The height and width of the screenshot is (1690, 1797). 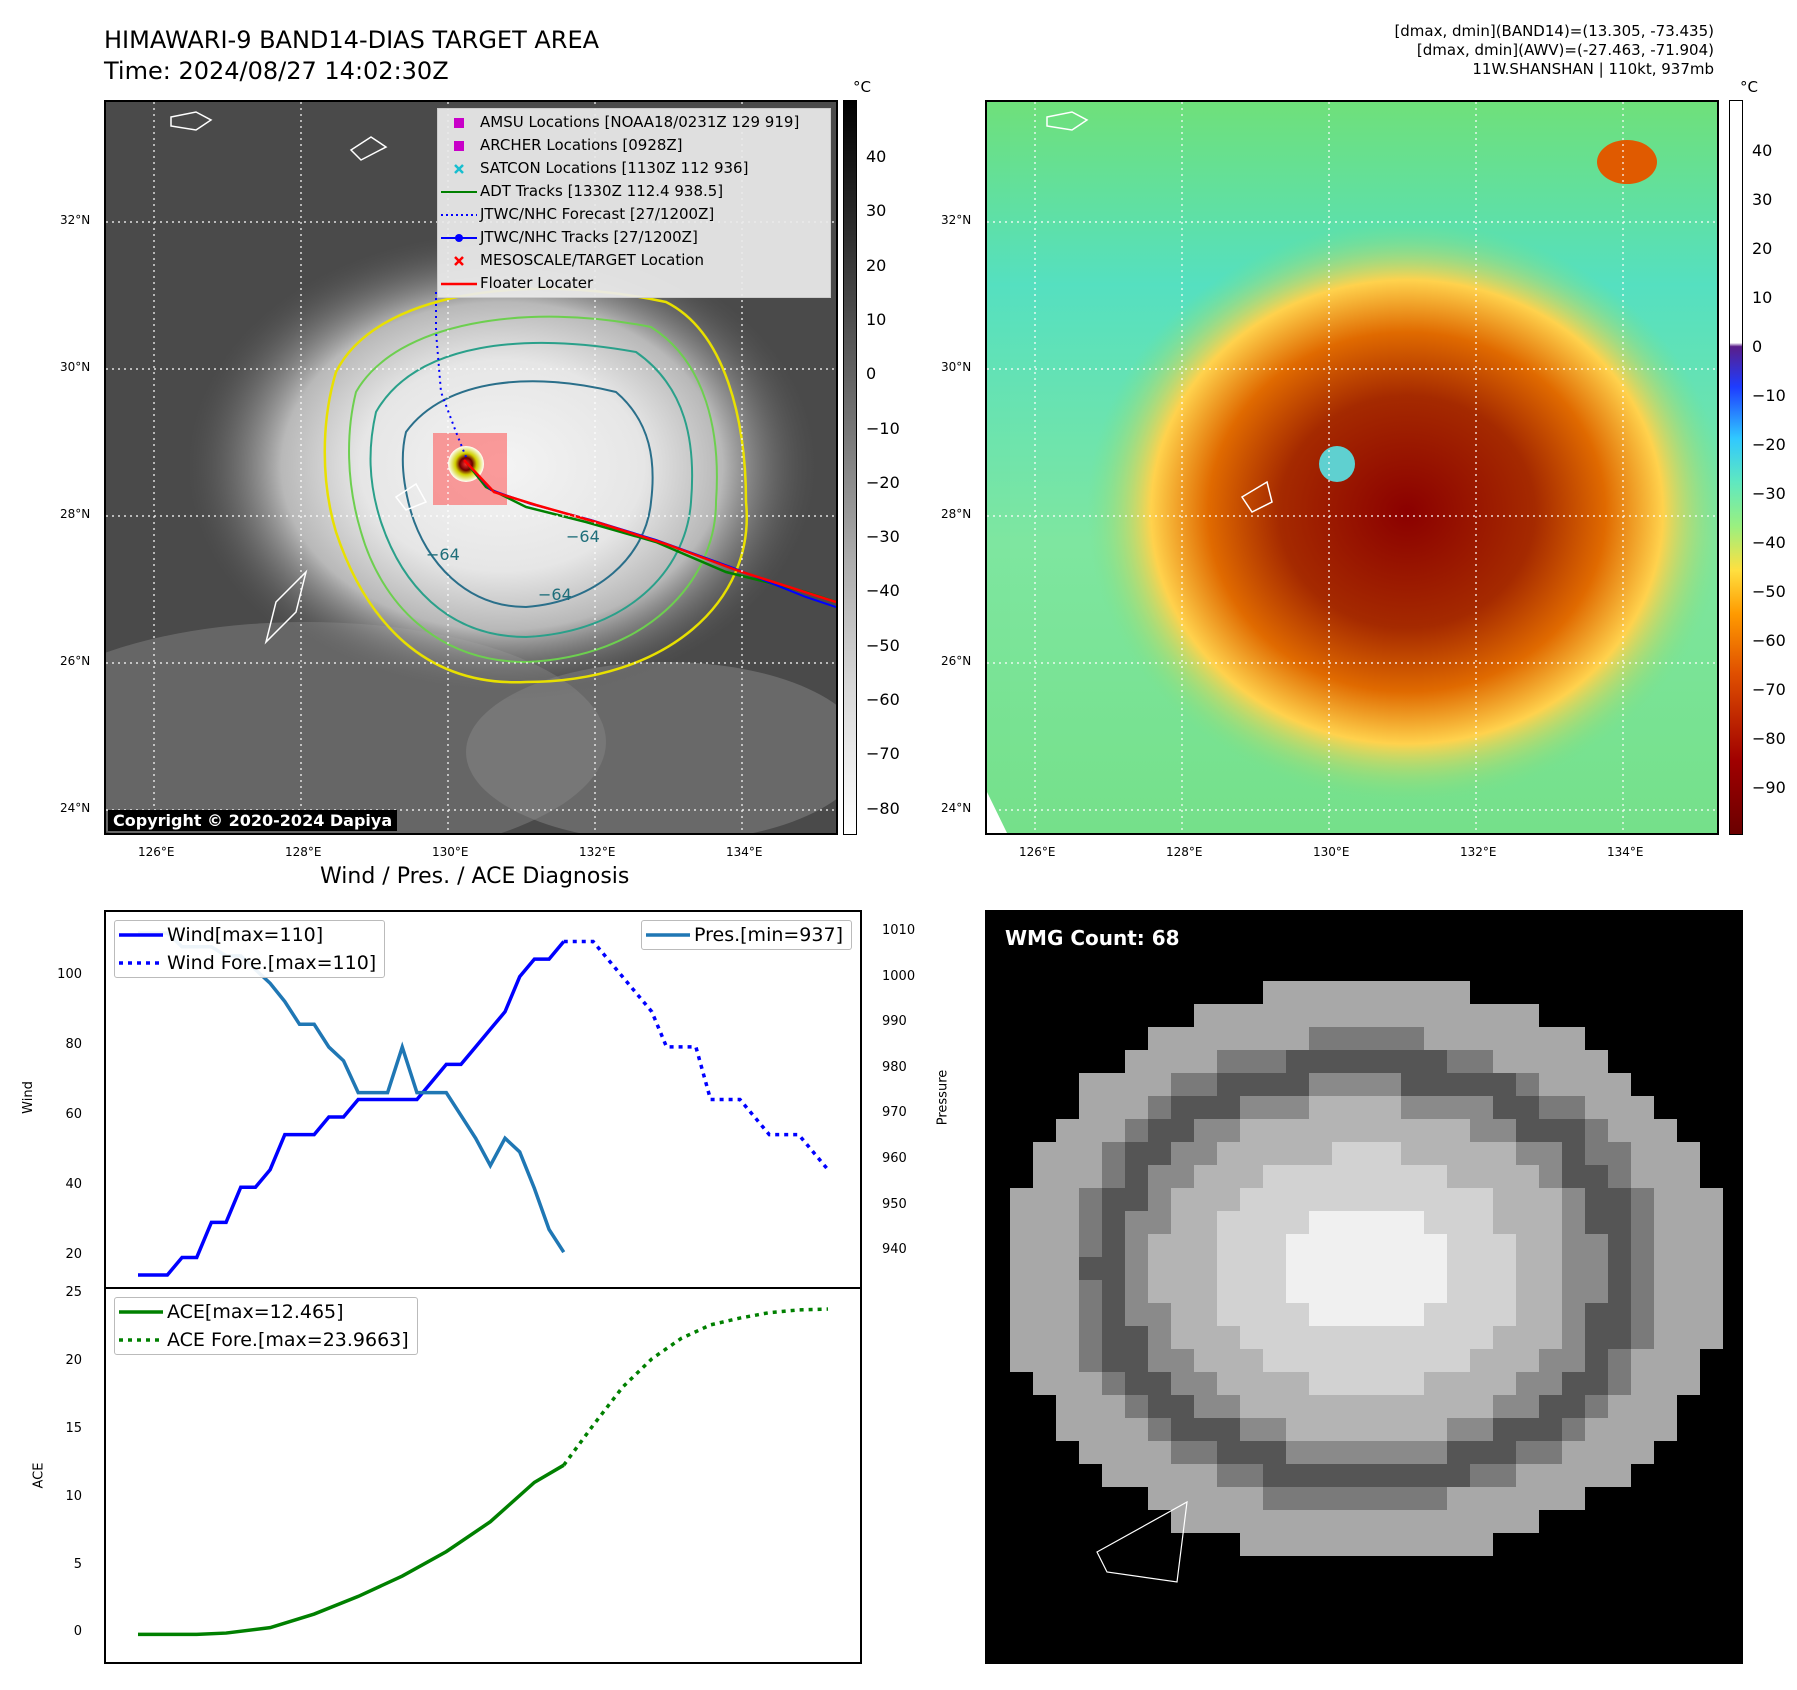 I want to click on pressure-line, so click(x=352, y=1092).